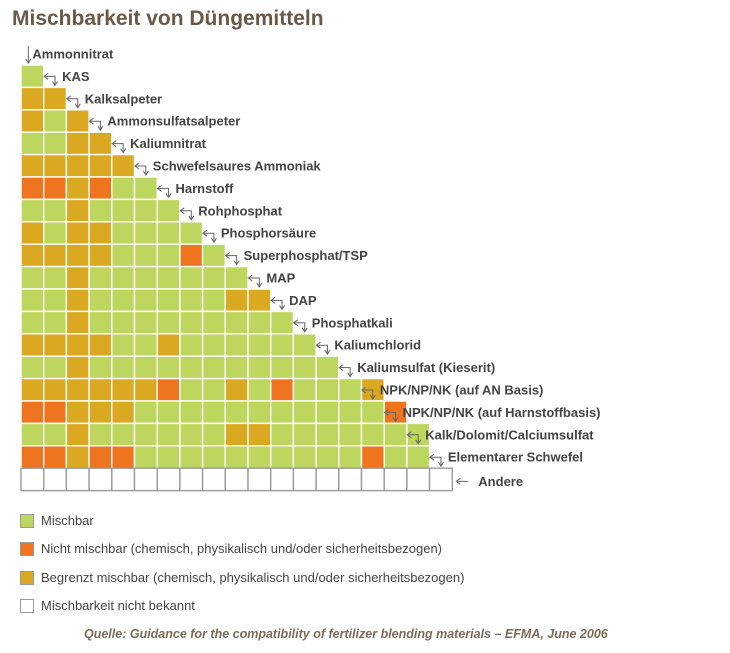 This screenshot has width=730, height=653. What do you see at coordinates (27, 578) in the screenshot?
I see `legend-swatch-begrenzt-mischbar` at bounding box center [27, 578].